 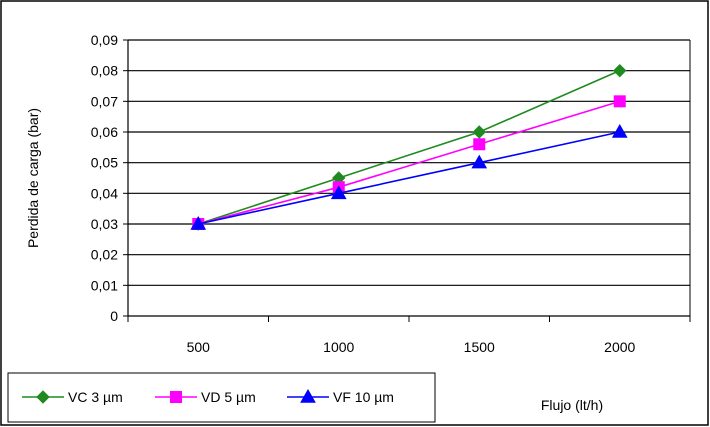 What do you see at coordinates (104, 132) in the screenshot?
I see `y-tick-label: 0,06` at bounding box center [104, 132].